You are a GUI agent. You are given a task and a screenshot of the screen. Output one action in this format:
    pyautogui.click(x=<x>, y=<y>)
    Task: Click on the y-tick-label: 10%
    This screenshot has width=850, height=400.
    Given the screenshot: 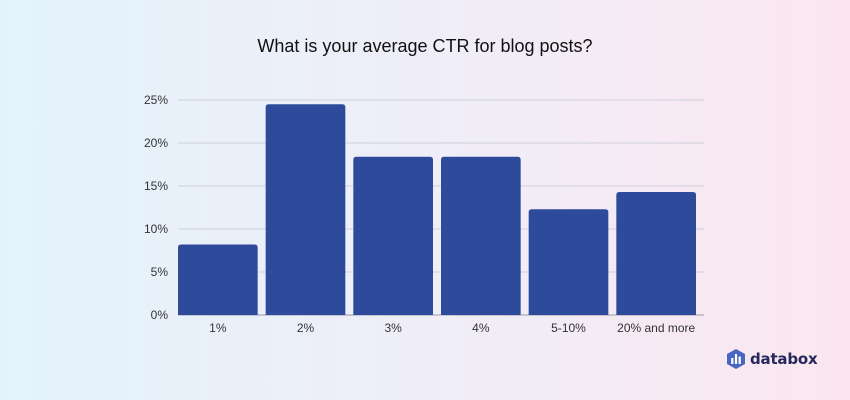 What is the action you would take?
    pyautogui.click(x=156, y=229)
    